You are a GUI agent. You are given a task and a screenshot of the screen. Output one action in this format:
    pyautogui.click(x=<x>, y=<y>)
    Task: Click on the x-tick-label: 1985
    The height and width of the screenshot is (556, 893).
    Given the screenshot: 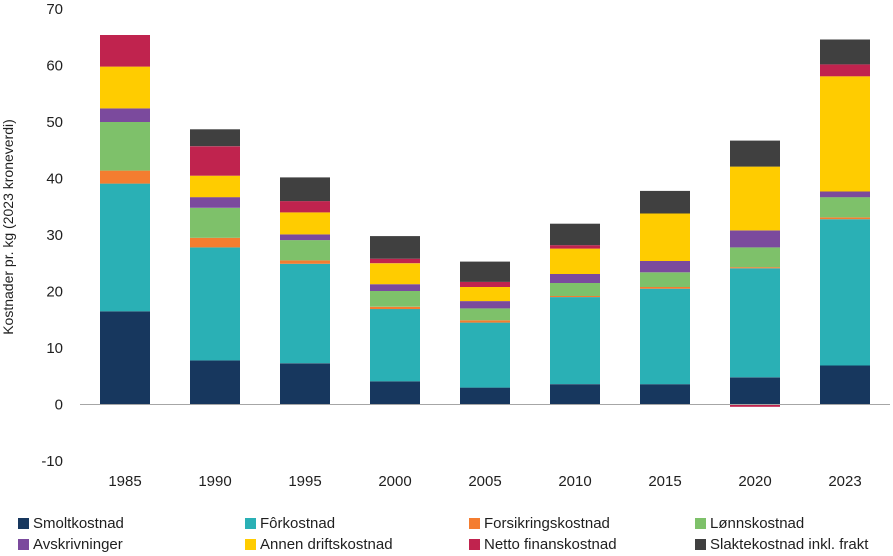 What is the action you would take?
    pyautogui.click(x=124, y=481)
    